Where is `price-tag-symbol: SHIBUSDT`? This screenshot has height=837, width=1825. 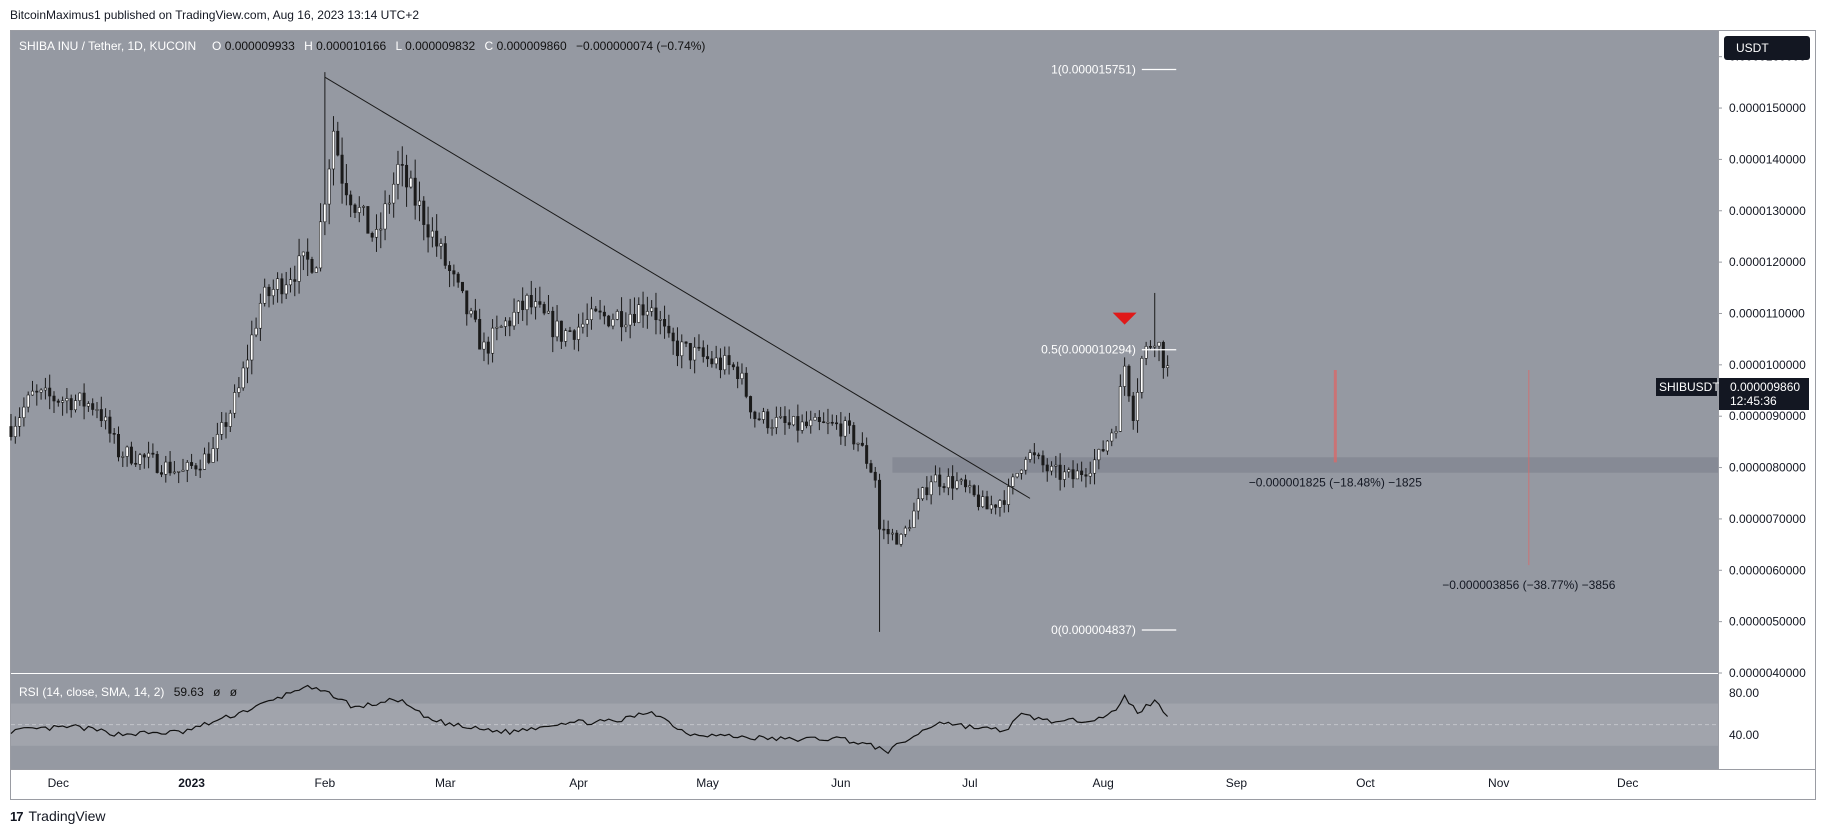
price-tag-symbol: SHIBUSDT is located at coordinates (1689, 387).